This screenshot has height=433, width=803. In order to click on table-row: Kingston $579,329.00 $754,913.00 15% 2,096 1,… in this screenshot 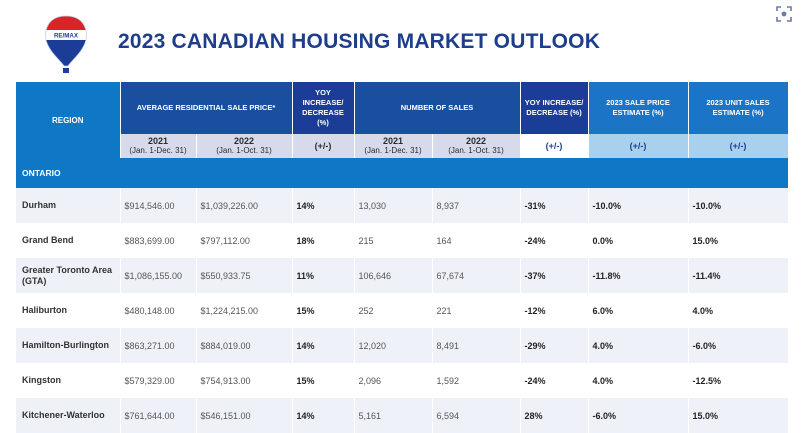, I will do `click(402, 380)`.